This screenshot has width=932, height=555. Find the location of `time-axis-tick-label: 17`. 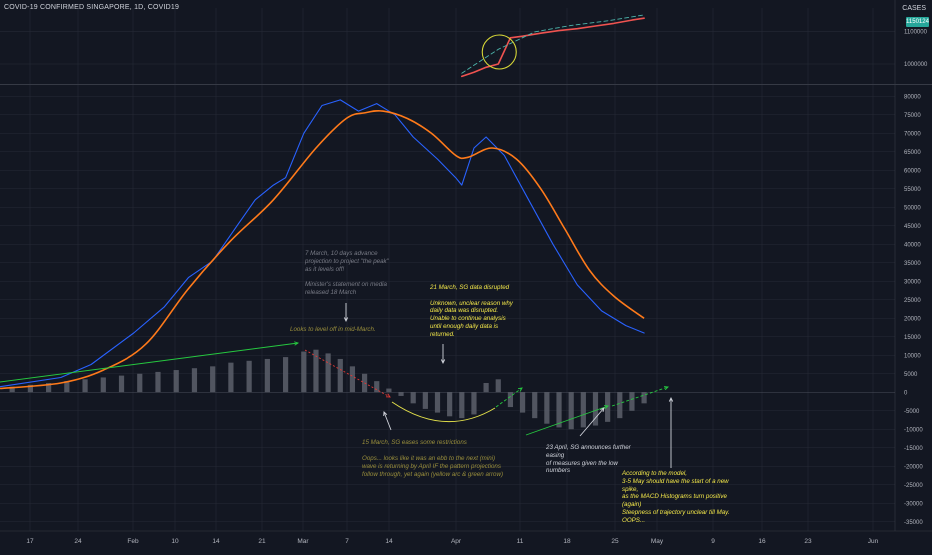

time-axis-tick-label: 17 is located at coordinates (30, 541).